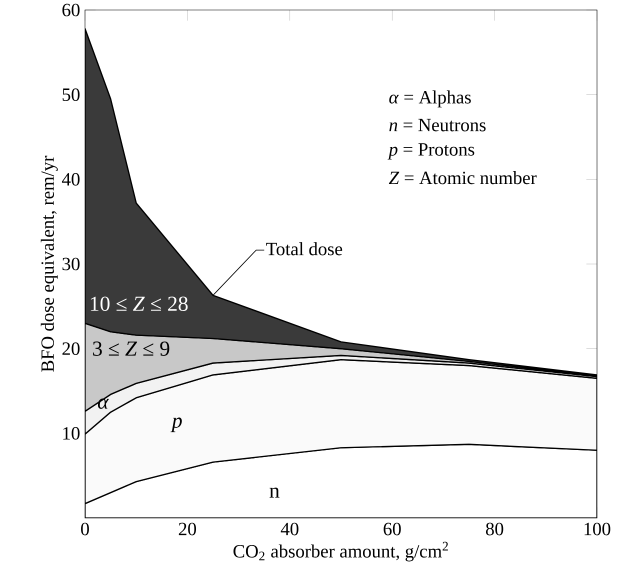 The image size is (624, 582). I want to click on y-tick-label: 20, so click(71, 348).